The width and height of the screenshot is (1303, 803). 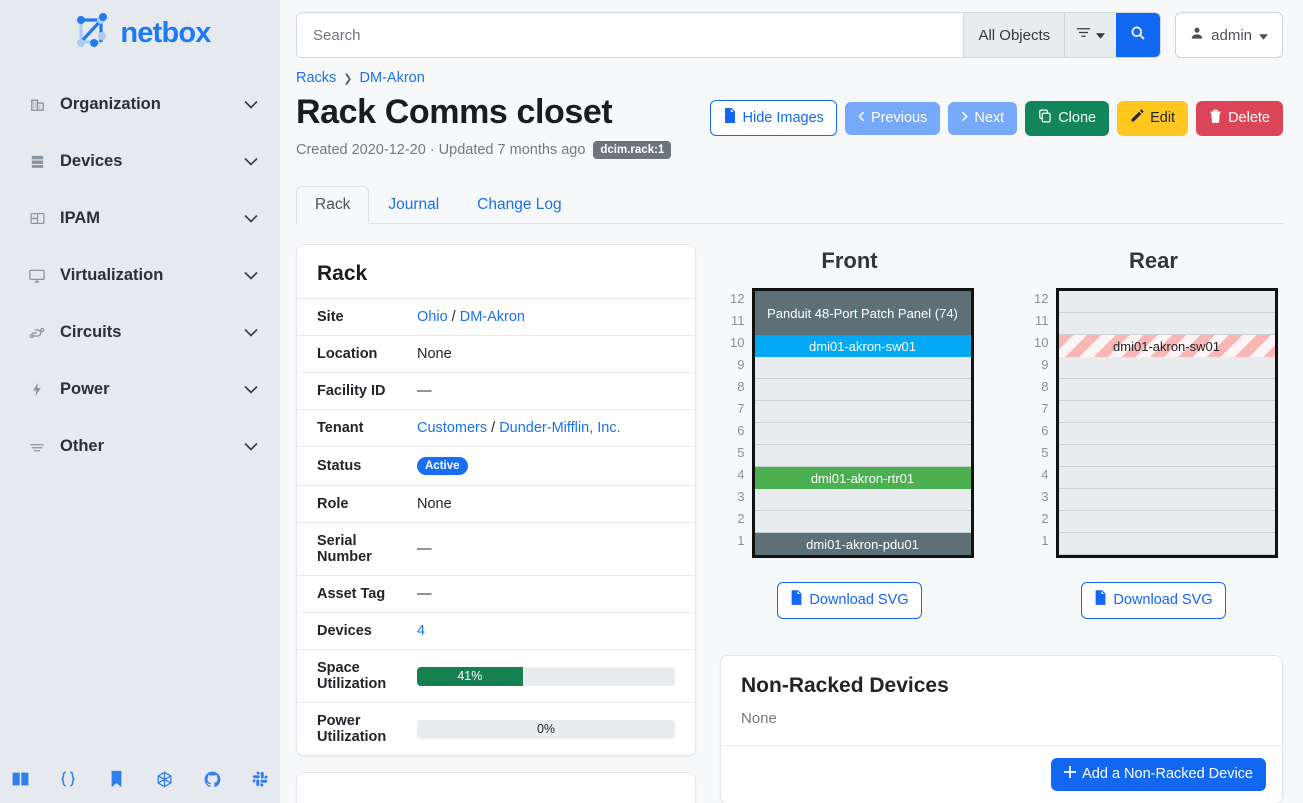 What do you see at coordinates (789, 205) in the screenshot?
I see `tab-bar: Rack Journal Change Log` at bounding box center [789, 205].